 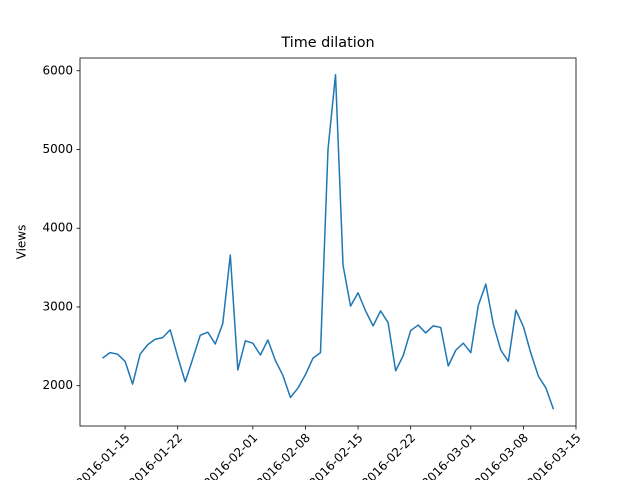 I want to click on y-tick-label: 2000, so click(x=57, y=385).